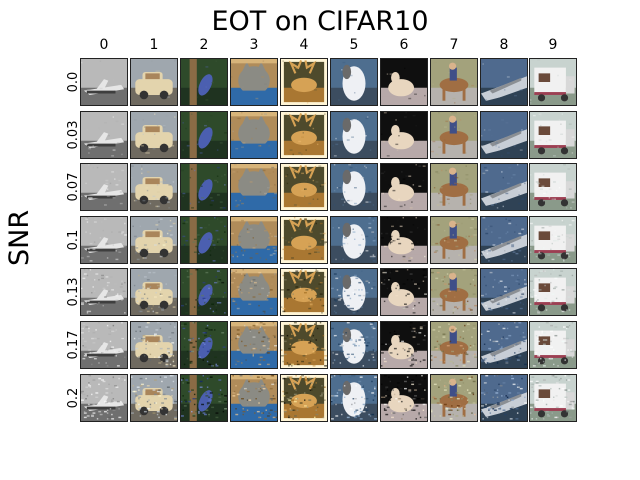 The height and width of the screenshot is (480, 640). Describe the element at coordinates (404, 45) in the screenshot. I see `column-label: 6` at that location.